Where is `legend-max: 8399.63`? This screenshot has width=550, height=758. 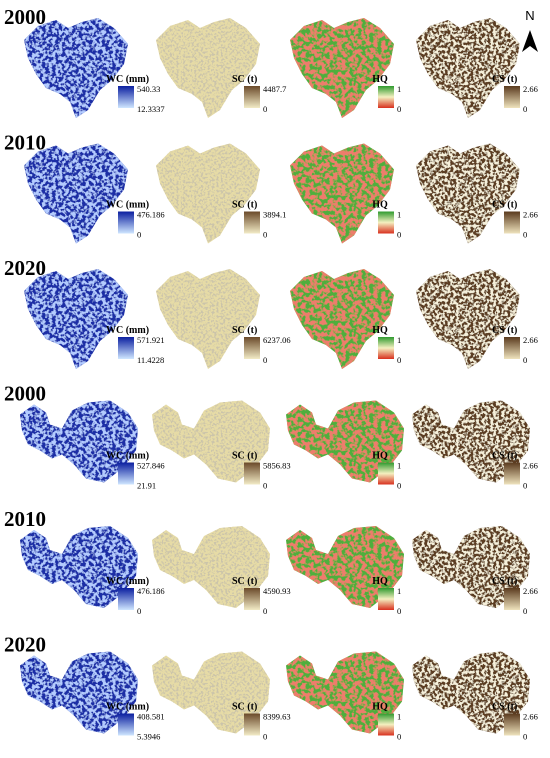
legend-max: 8399.63 is located at coordinates (277, 717).